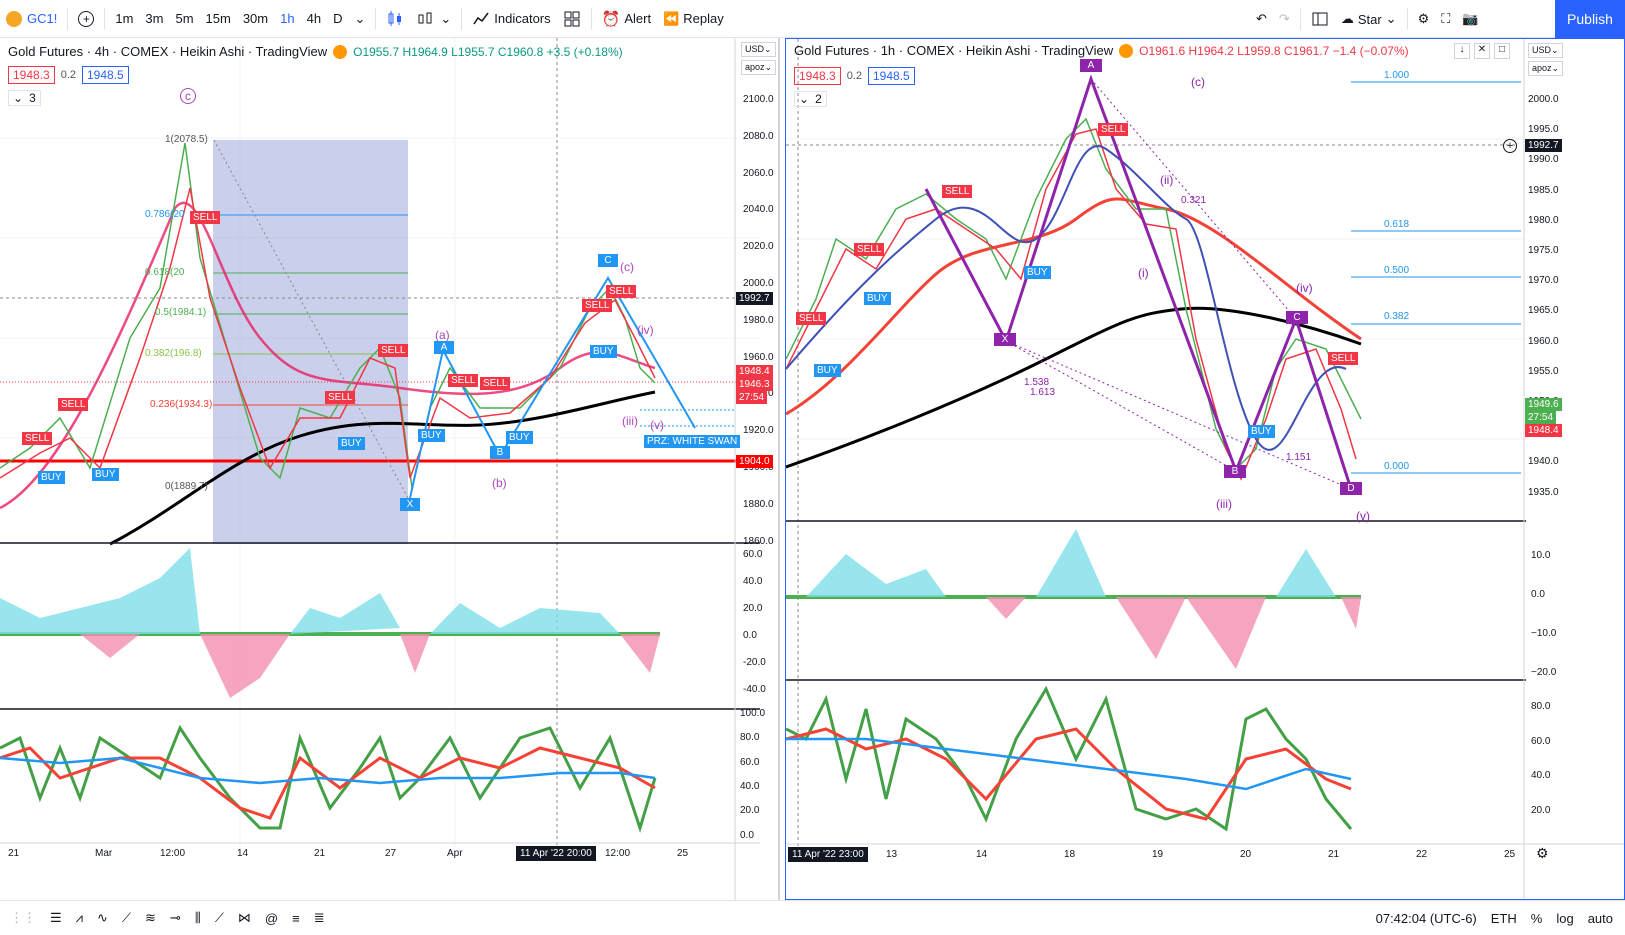 The height and width of the screenshot is (935, 1625). Describe the element at coordinates (175, 917) in the screenshot. I see `horizontal-ray-icon: ⊸` at that location.